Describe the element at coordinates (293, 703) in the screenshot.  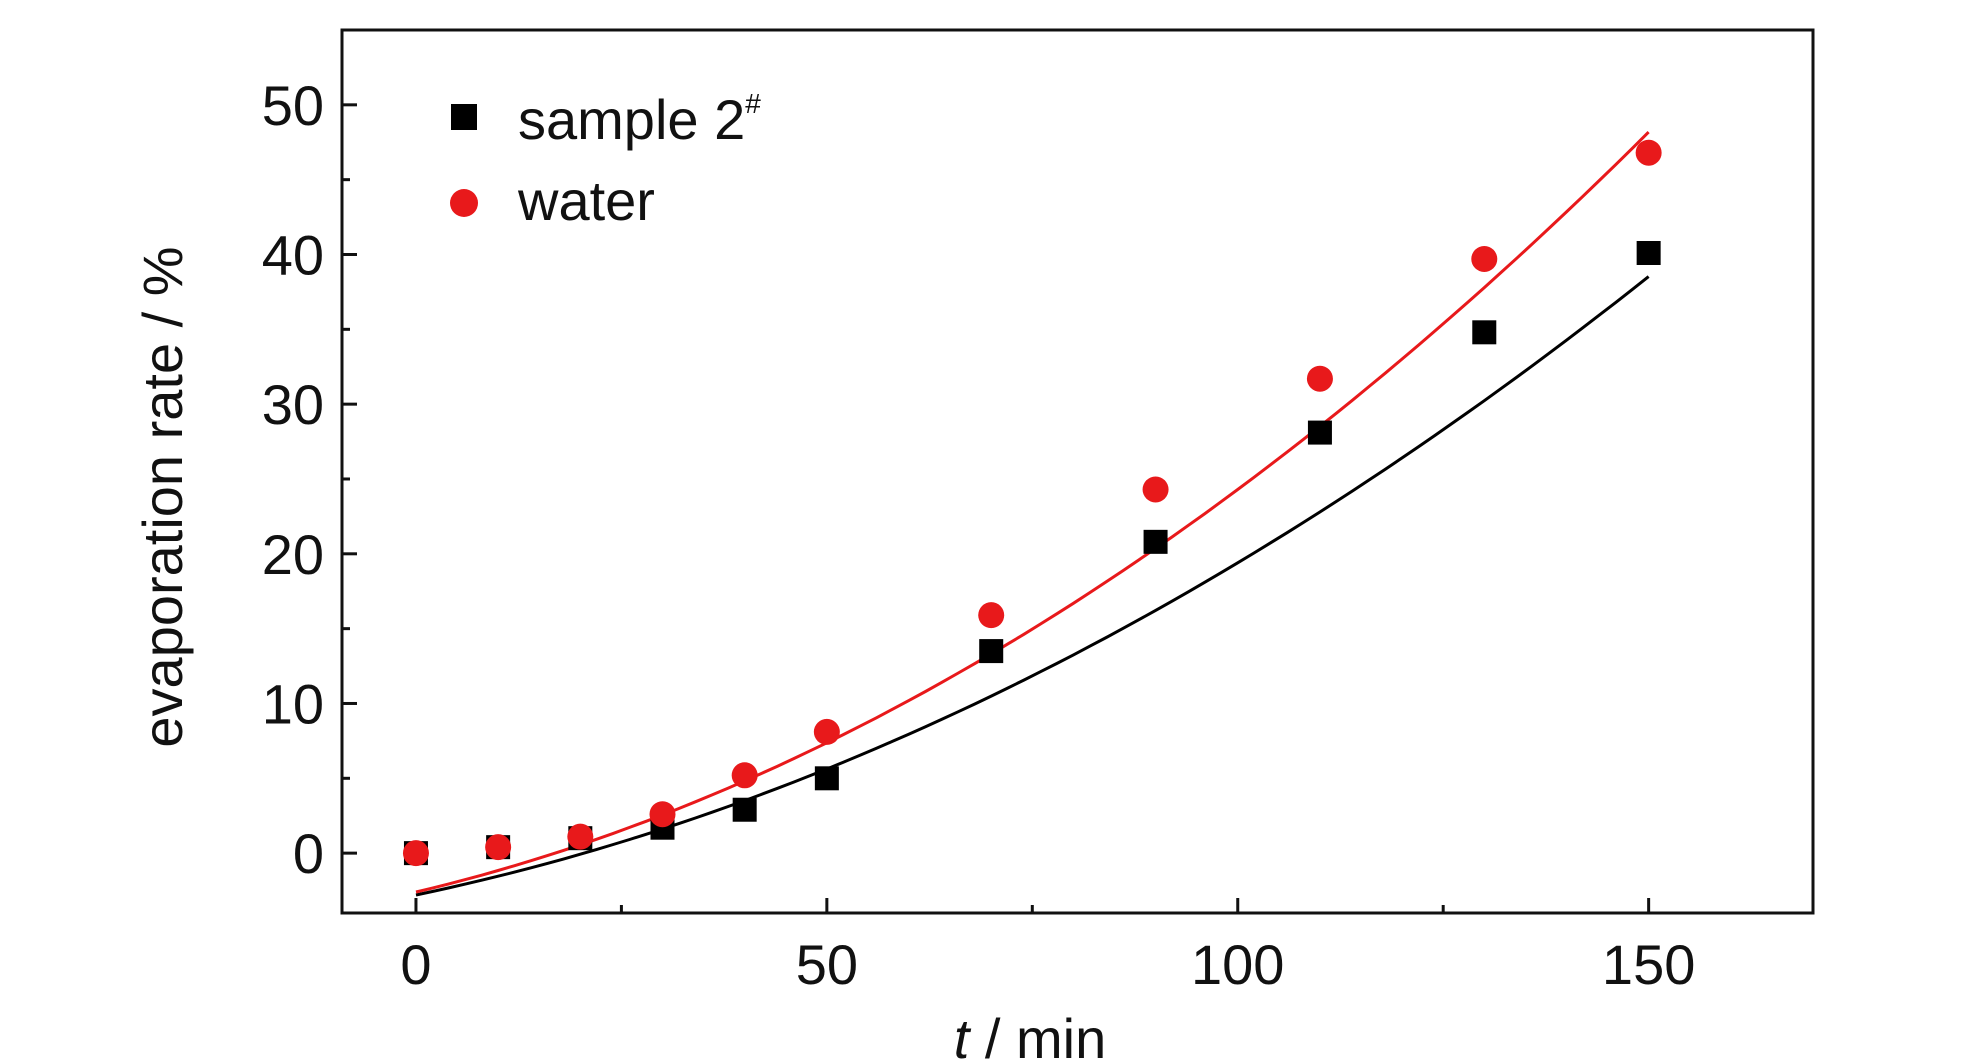
I see `y-tick-label: 10` at that location.